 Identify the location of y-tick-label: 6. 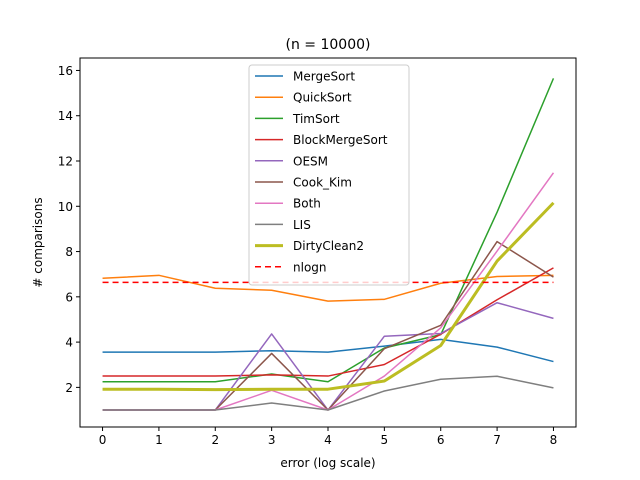
(69, 297).